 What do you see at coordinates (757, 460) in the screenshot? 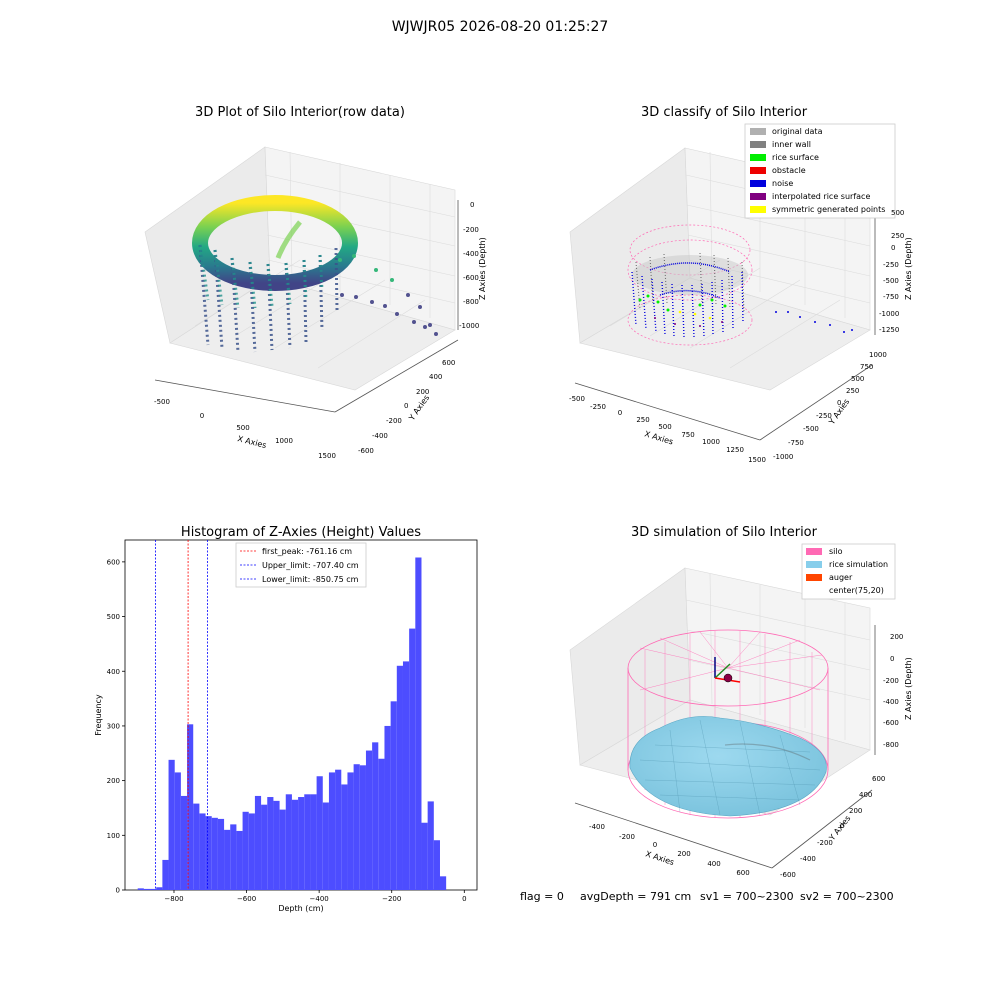
I see `classify-xtick: 1500` at bounding box center [757, 460].